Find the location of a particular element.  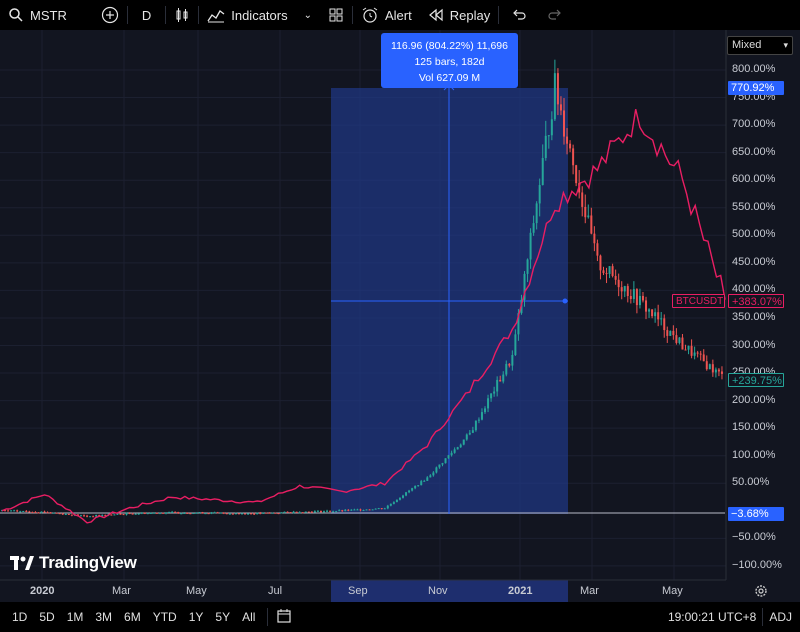

go-to-date-button is located at coordinates (284, 617).